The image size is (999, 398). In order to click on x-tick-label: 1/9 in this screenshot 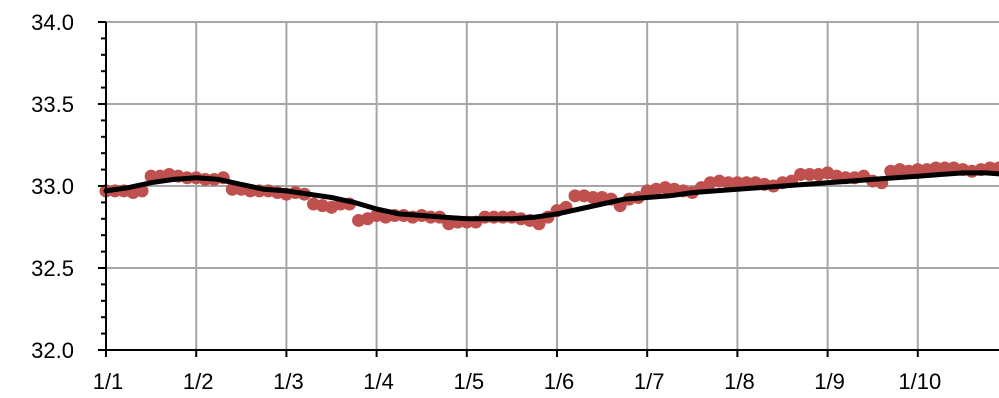, I will do `click(829, 381)`.